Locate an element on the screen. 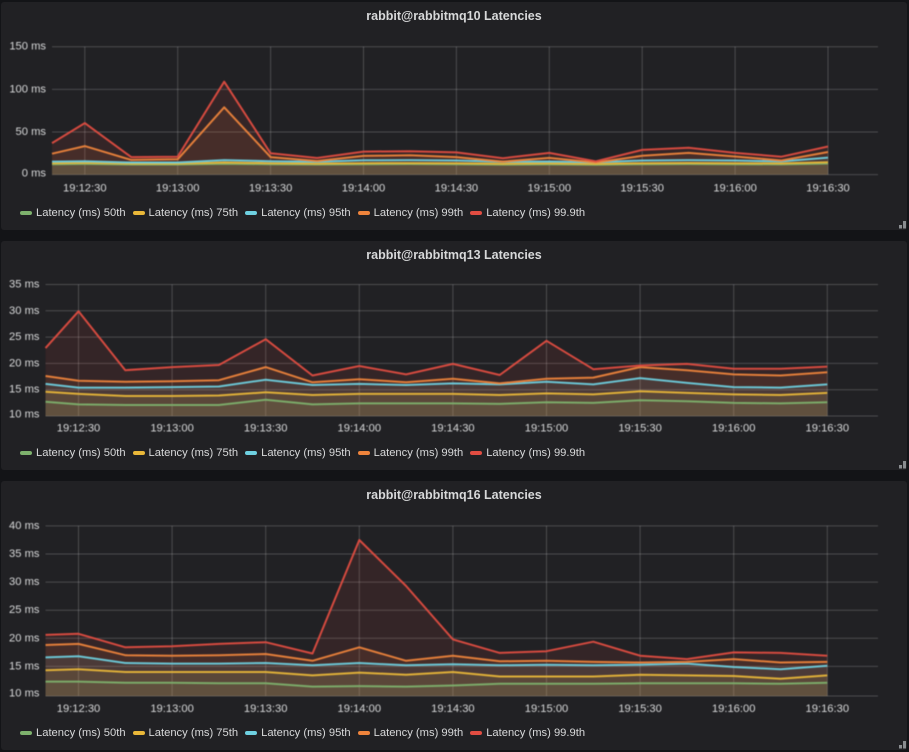  svg-text: 150 ms is located at coordinates (27, 46).